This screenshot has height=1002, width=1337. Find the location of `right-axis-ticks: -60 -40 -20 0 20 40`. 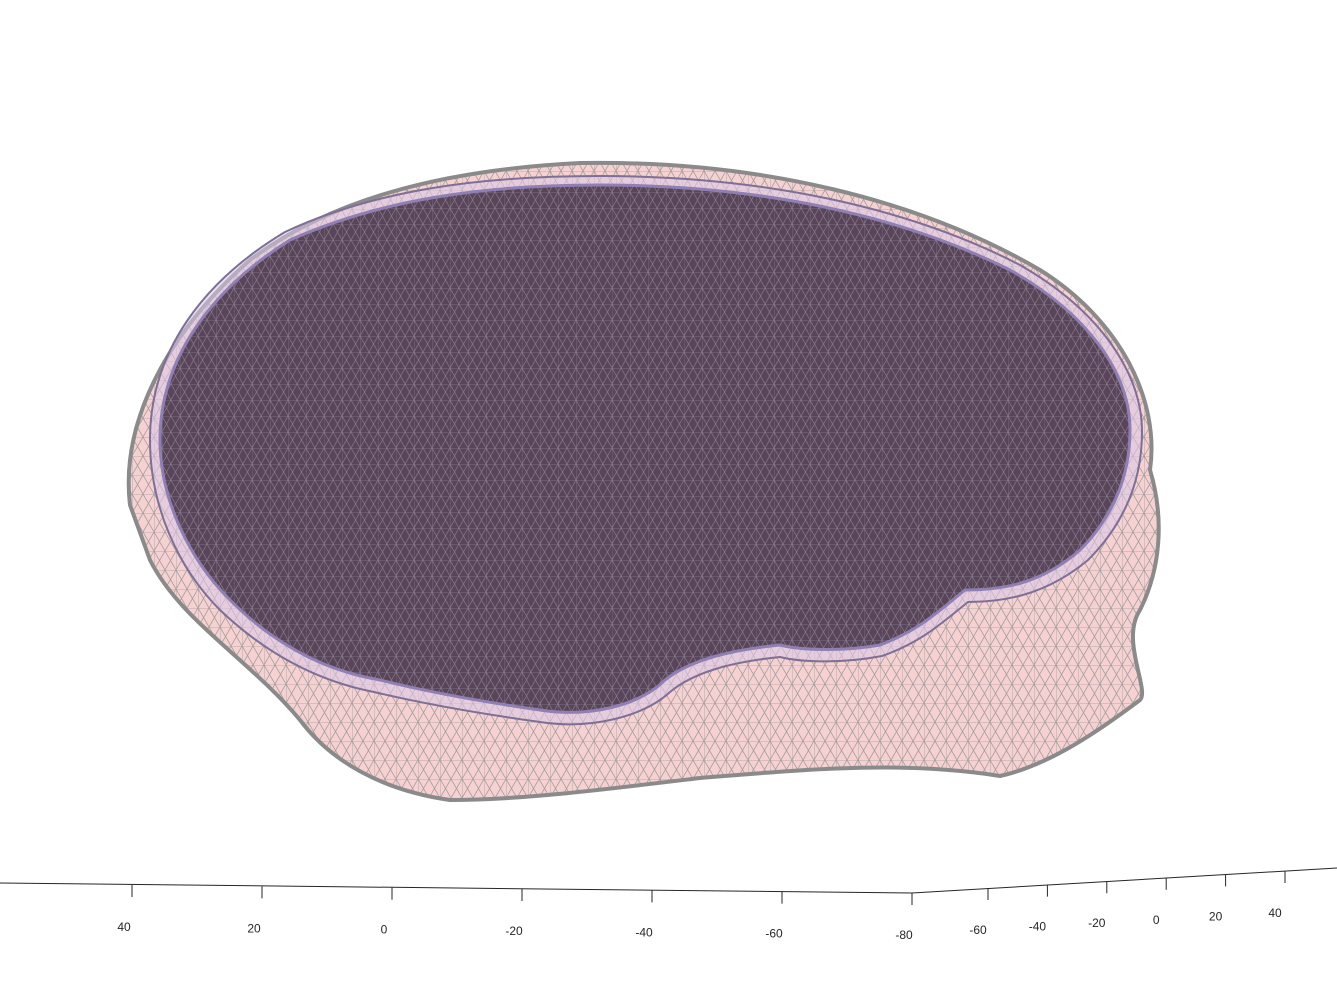

right-axis-ticks: -60 -40 -20 0 20 40 is located at coordinates (1127, 904).